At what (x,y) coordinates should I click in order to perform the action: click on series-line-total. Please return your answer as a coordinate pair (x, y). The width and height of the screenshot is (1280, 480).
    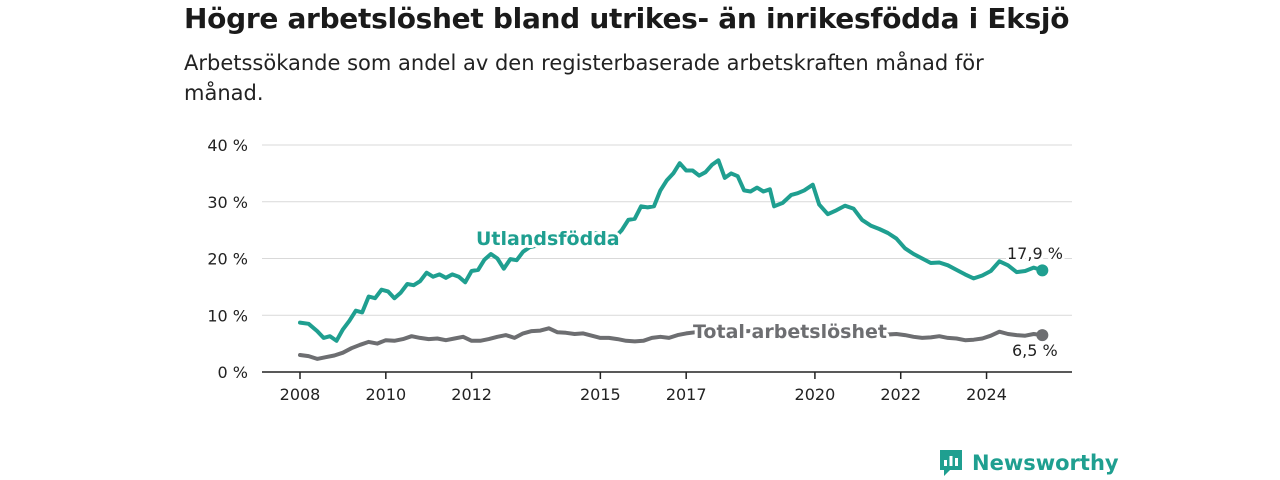
    Looking at the image, I should click on (671, 343).